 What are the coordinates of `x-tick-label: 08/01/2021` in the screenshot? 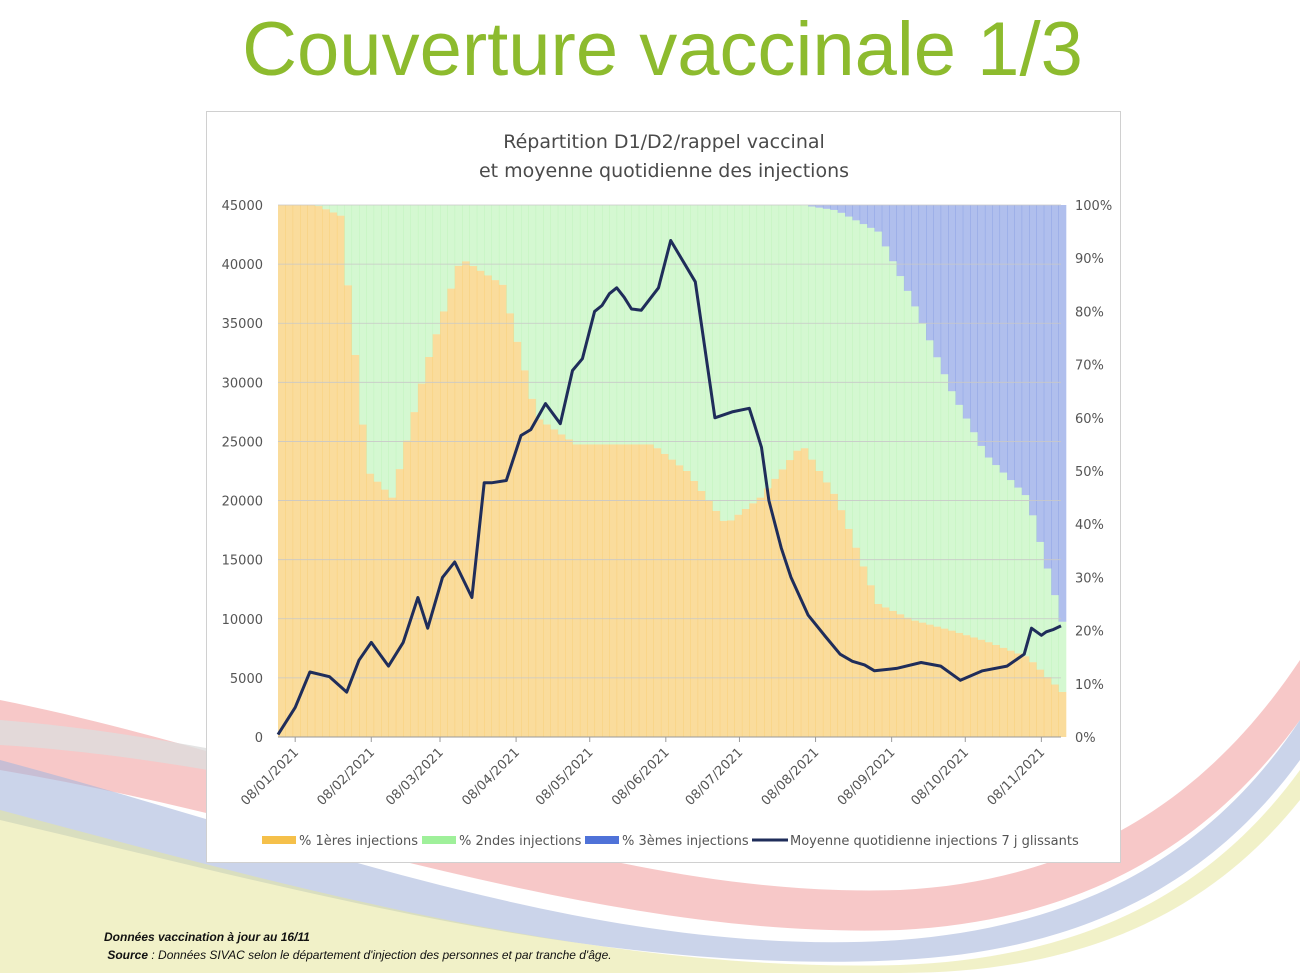 It's located at (270, 777).